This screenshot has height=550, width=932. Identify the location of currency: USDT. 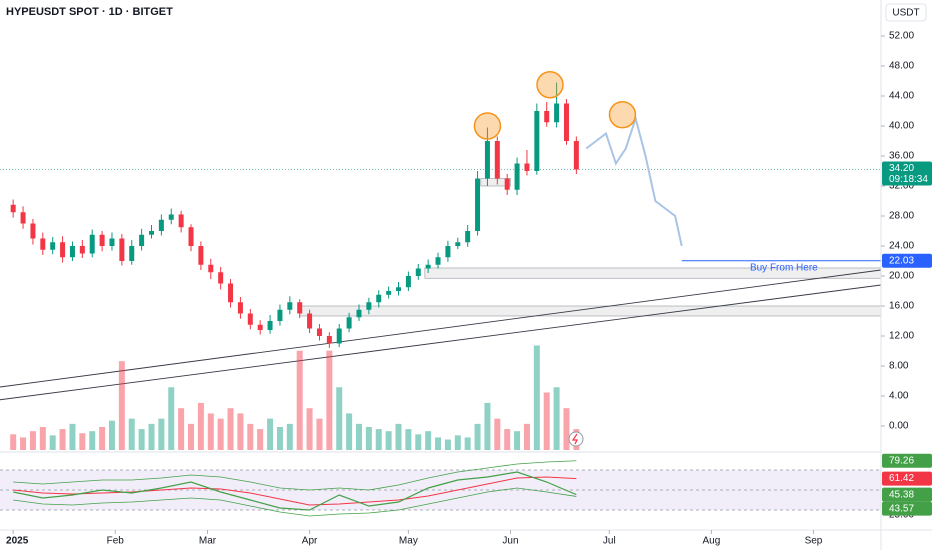
(905, 13).